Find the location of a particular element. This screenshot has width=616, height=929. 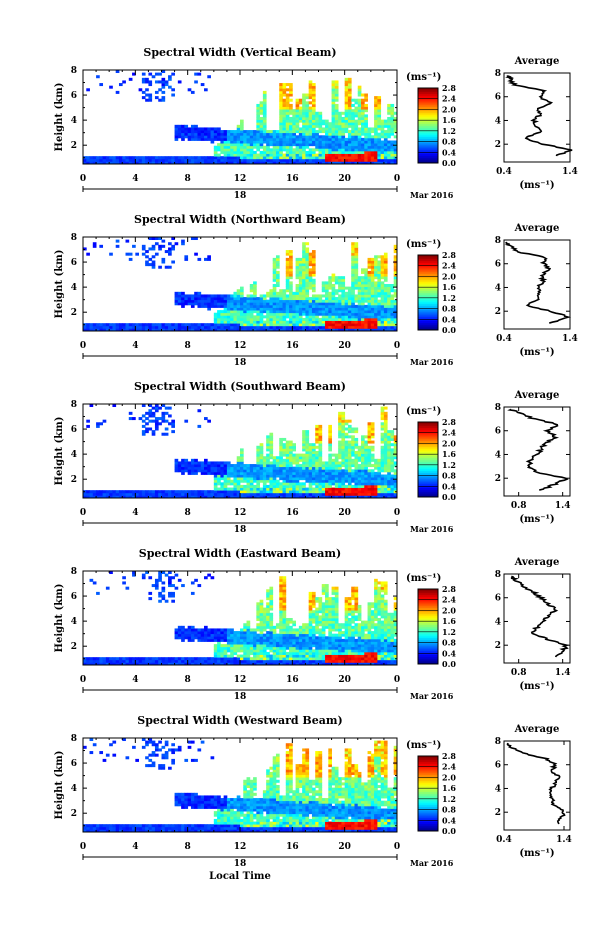

colorbar-segment is located at coordinates (428, 151).